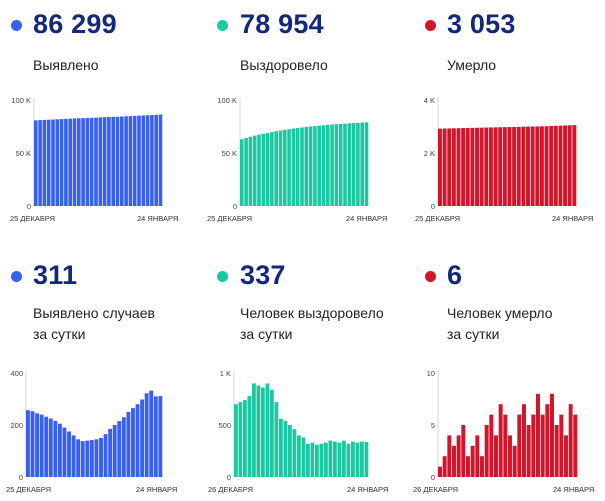 This screenshot has height=501, width=605. I want to click on y-tick-label: 10, so click(431, 373).